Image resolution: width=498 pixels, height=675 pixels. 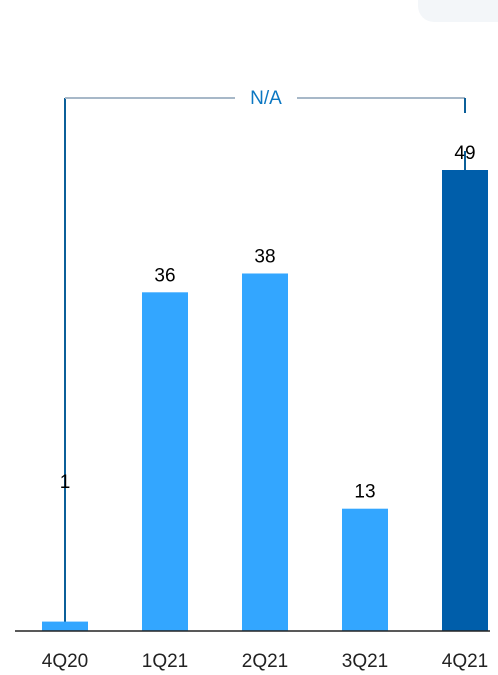 I want to click on x-axis-group: 4Q20 1Q21 2Q21 3Q21 4Q21, so click(x=252, y=651).